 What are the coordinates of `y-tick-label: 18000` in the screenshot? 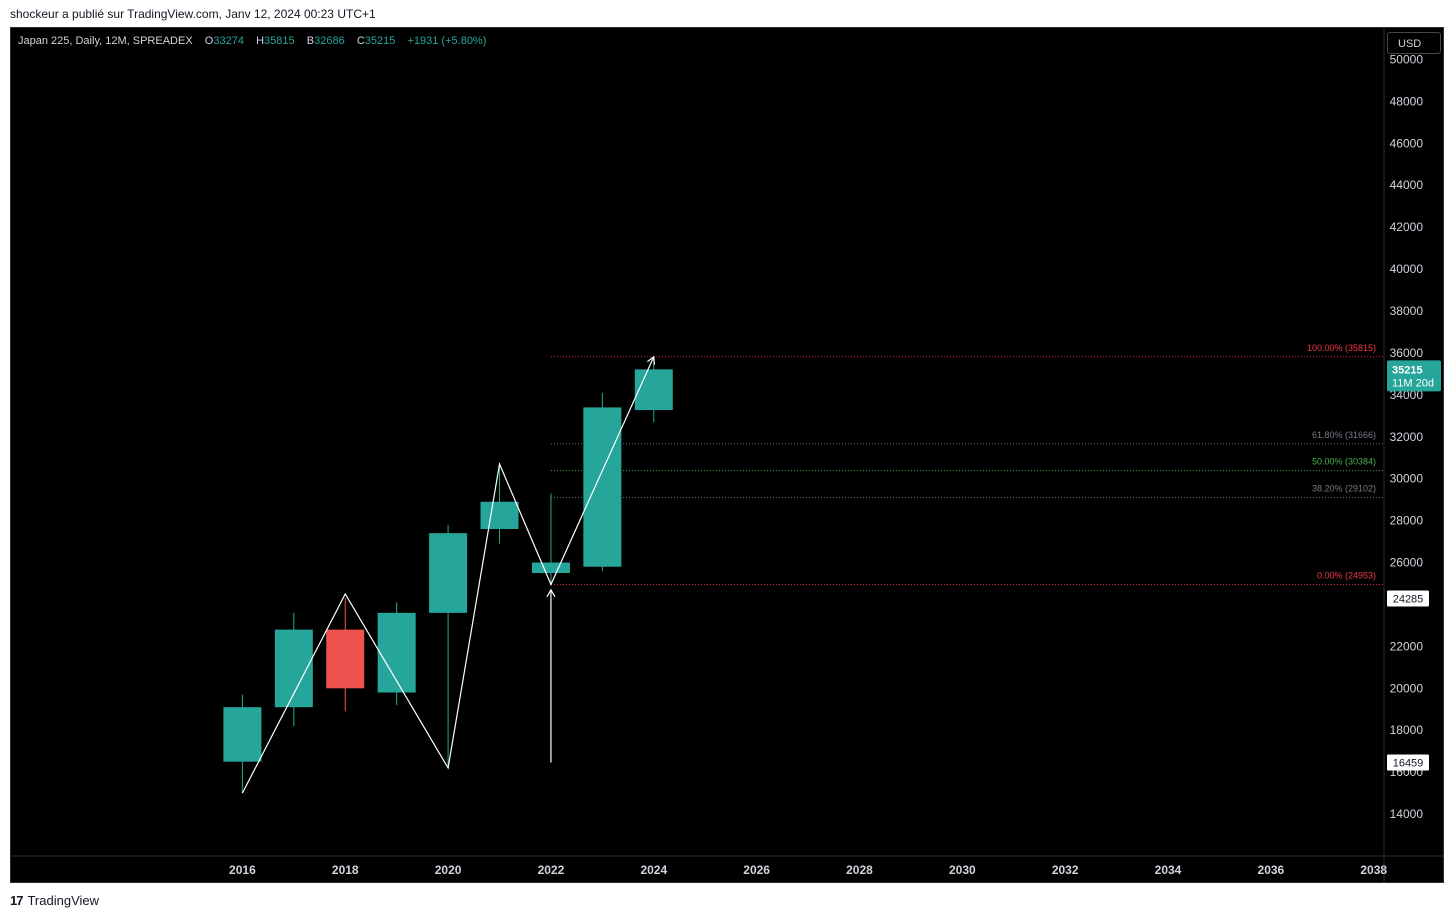 It's located at (1407, 730).